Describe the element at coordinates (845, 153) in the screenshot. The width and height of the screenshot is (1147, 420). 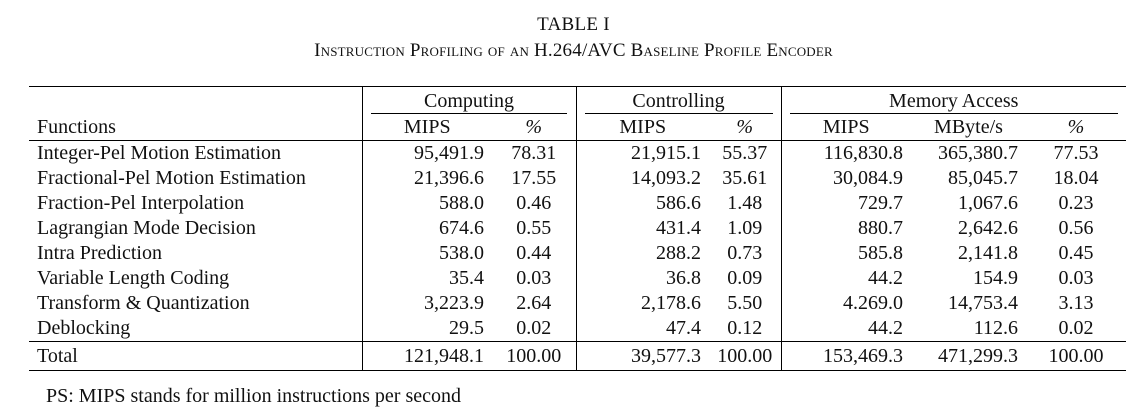
I see `table-cell: 116,830.8` at that location.